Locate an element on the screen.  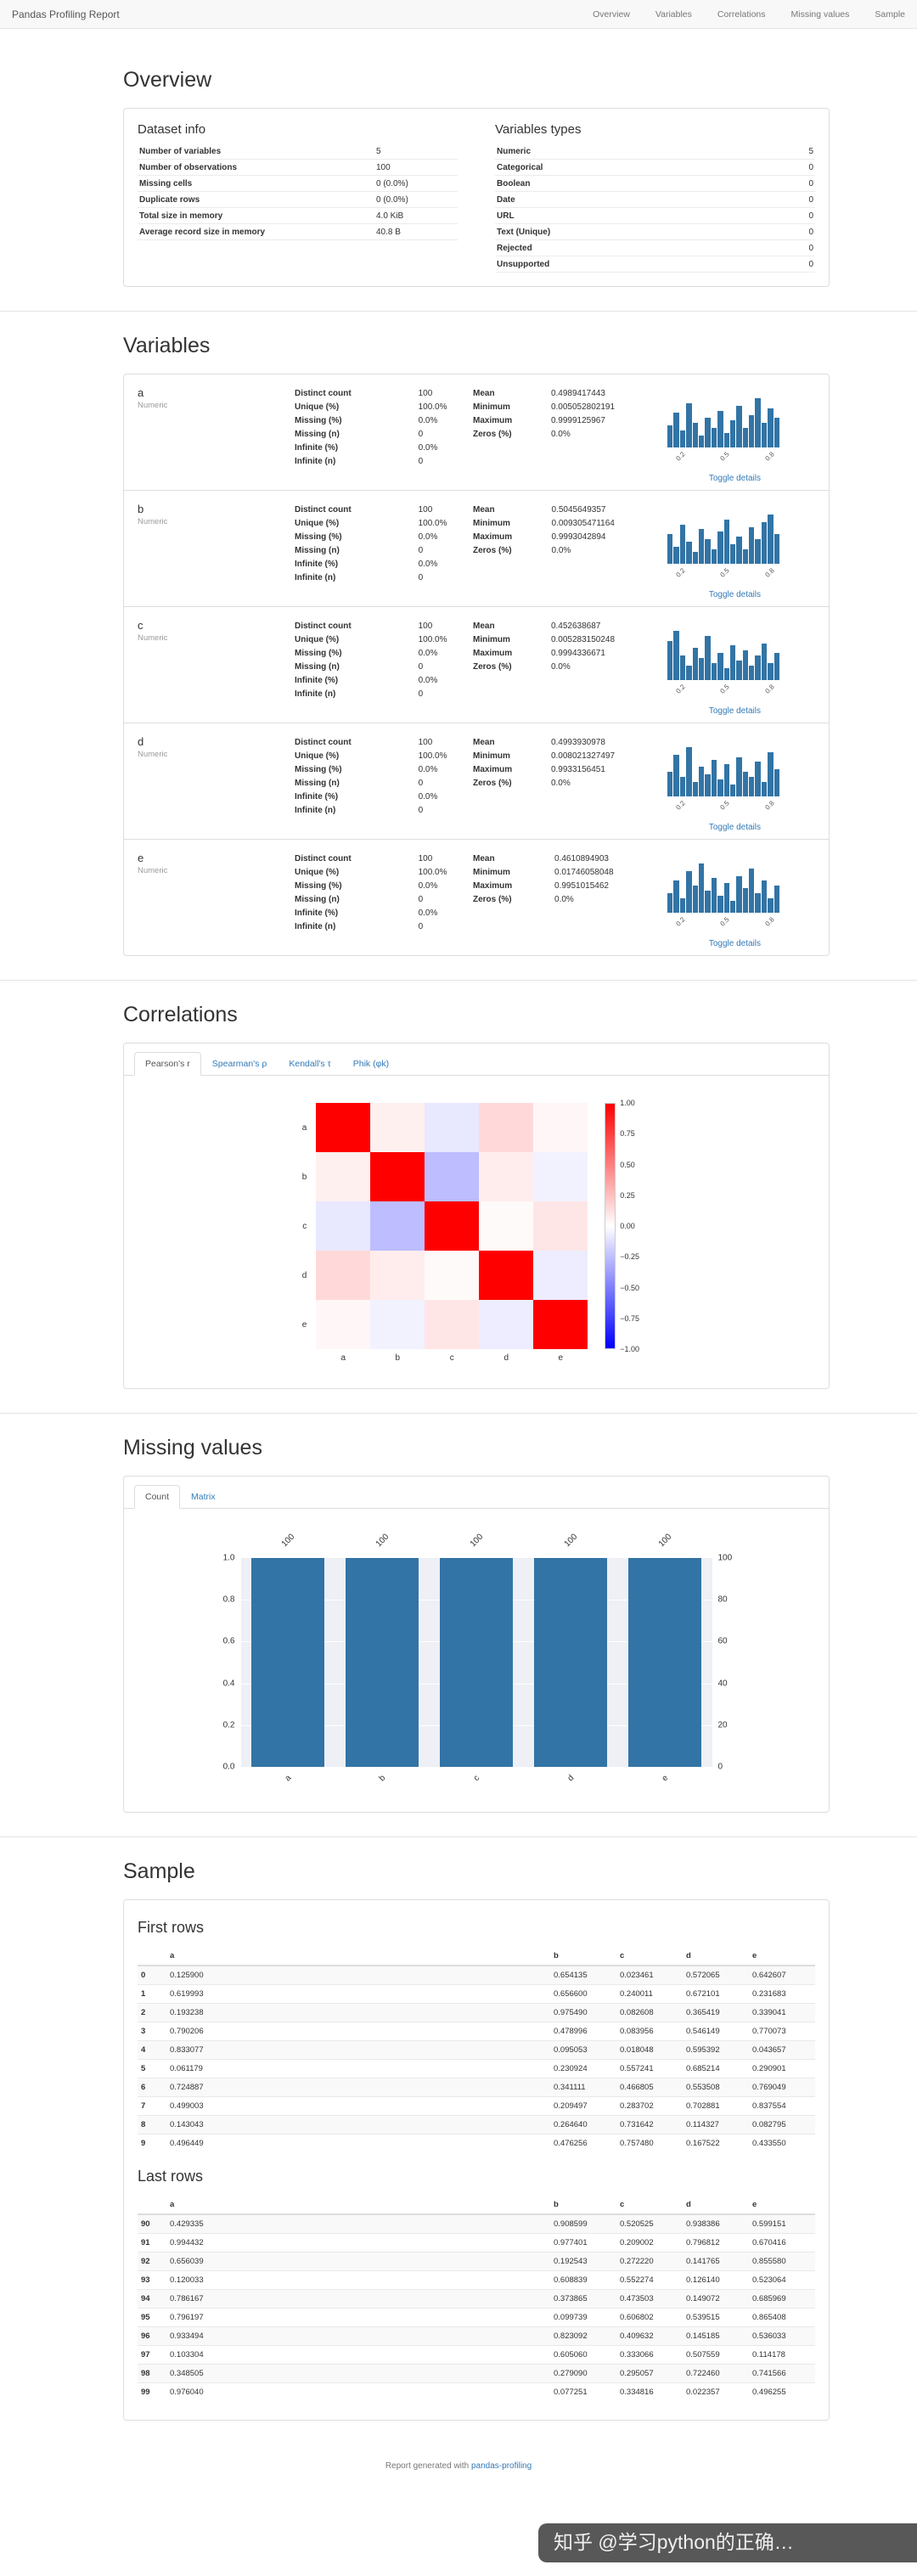
colorbar-tick-label: −0.25 is located at coordinates (630, 1257).